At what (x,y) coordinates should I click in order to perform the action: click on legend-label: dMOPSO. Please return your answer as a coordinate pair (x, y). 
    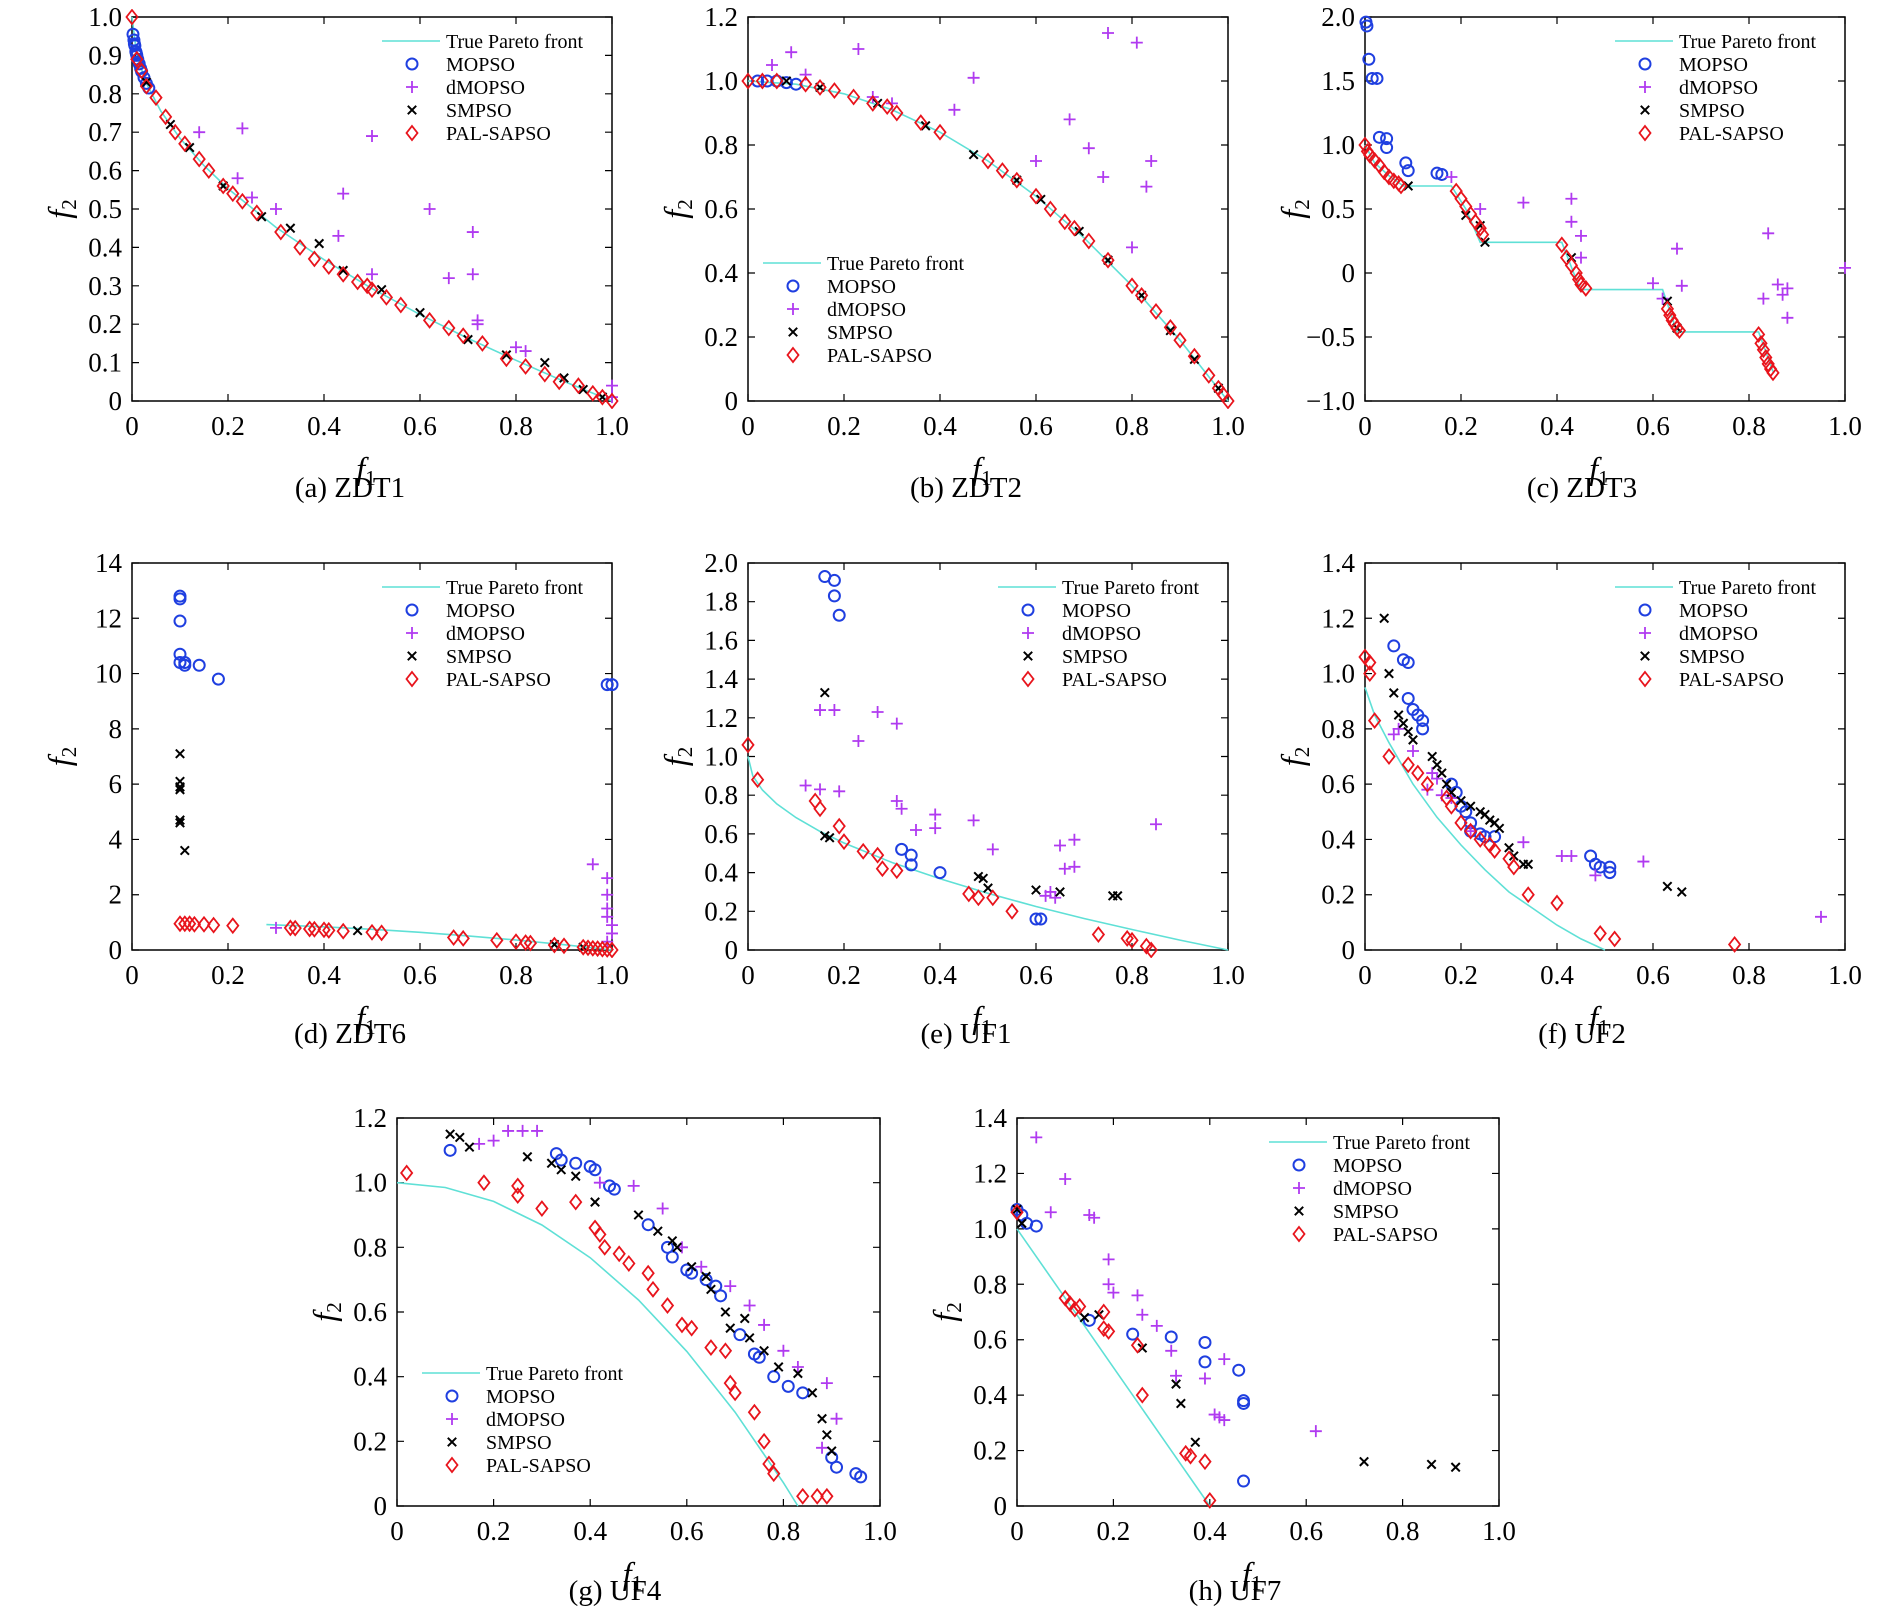
    Looking at the image, I should click on (1718, 88).